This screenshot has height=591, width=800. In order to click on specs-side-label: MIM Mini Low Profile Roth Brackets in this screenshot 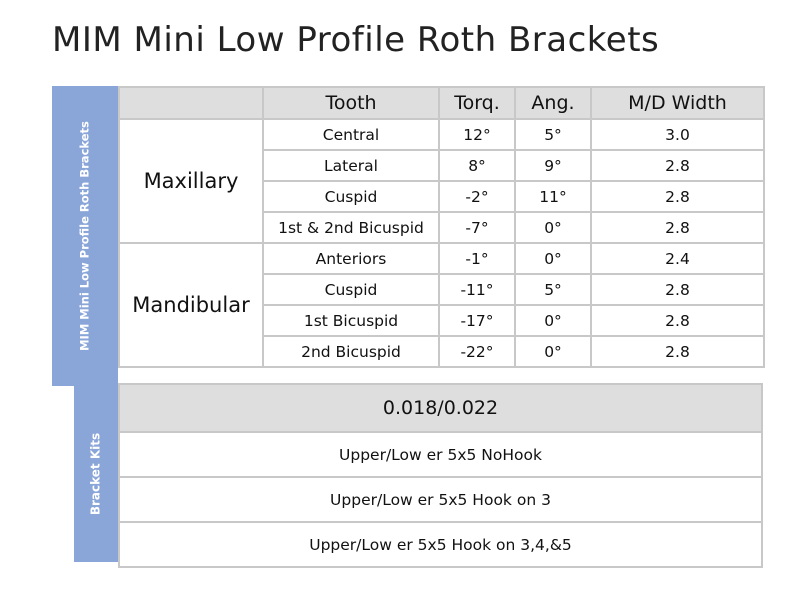, I will do `click(85, 236)`.